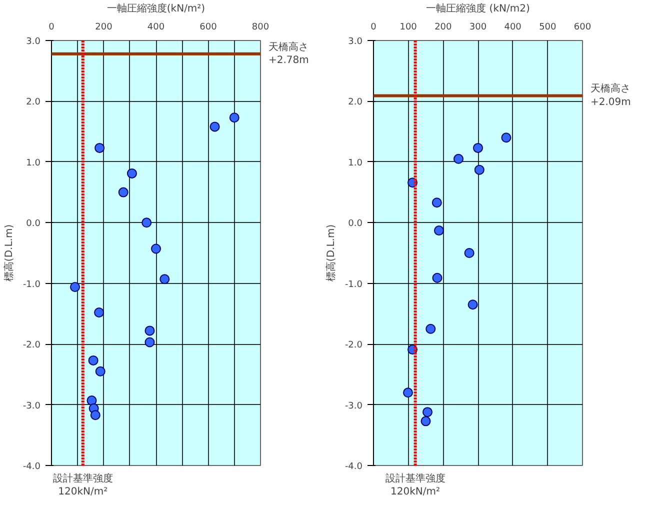 Image resolution: width=649 pixels, height=517 pixels. I want to click on ref-line-label: 天橋高さ +2.78m, so click(288, 53).